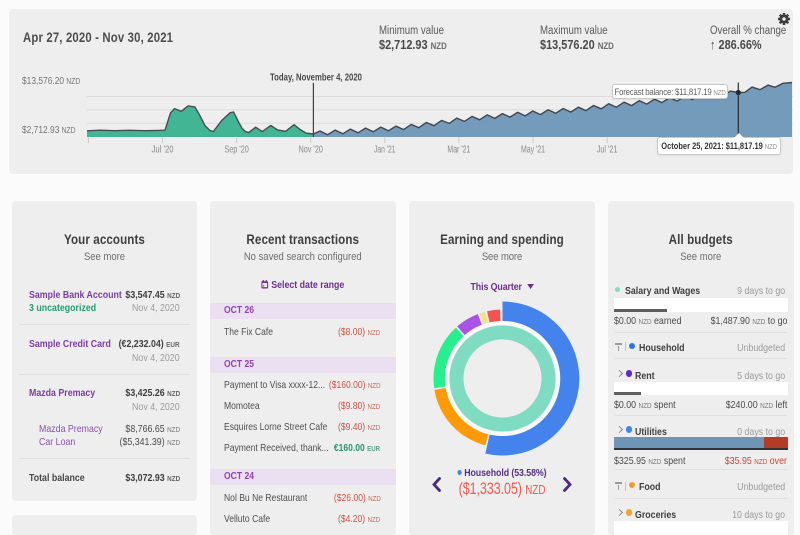  I want to click on svg-text: Mar '21, so click(458, 150).